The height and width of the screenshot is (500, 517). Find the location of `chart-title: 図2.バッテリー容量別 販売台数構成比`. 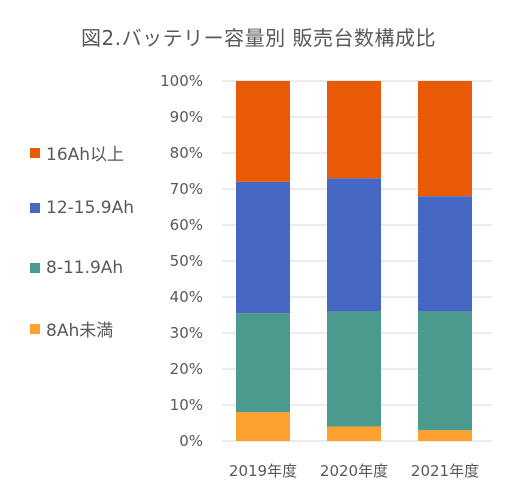

chart-title: 図2.バッテリー容量別 販売台数構成比 is located at coordinates (258, 38).